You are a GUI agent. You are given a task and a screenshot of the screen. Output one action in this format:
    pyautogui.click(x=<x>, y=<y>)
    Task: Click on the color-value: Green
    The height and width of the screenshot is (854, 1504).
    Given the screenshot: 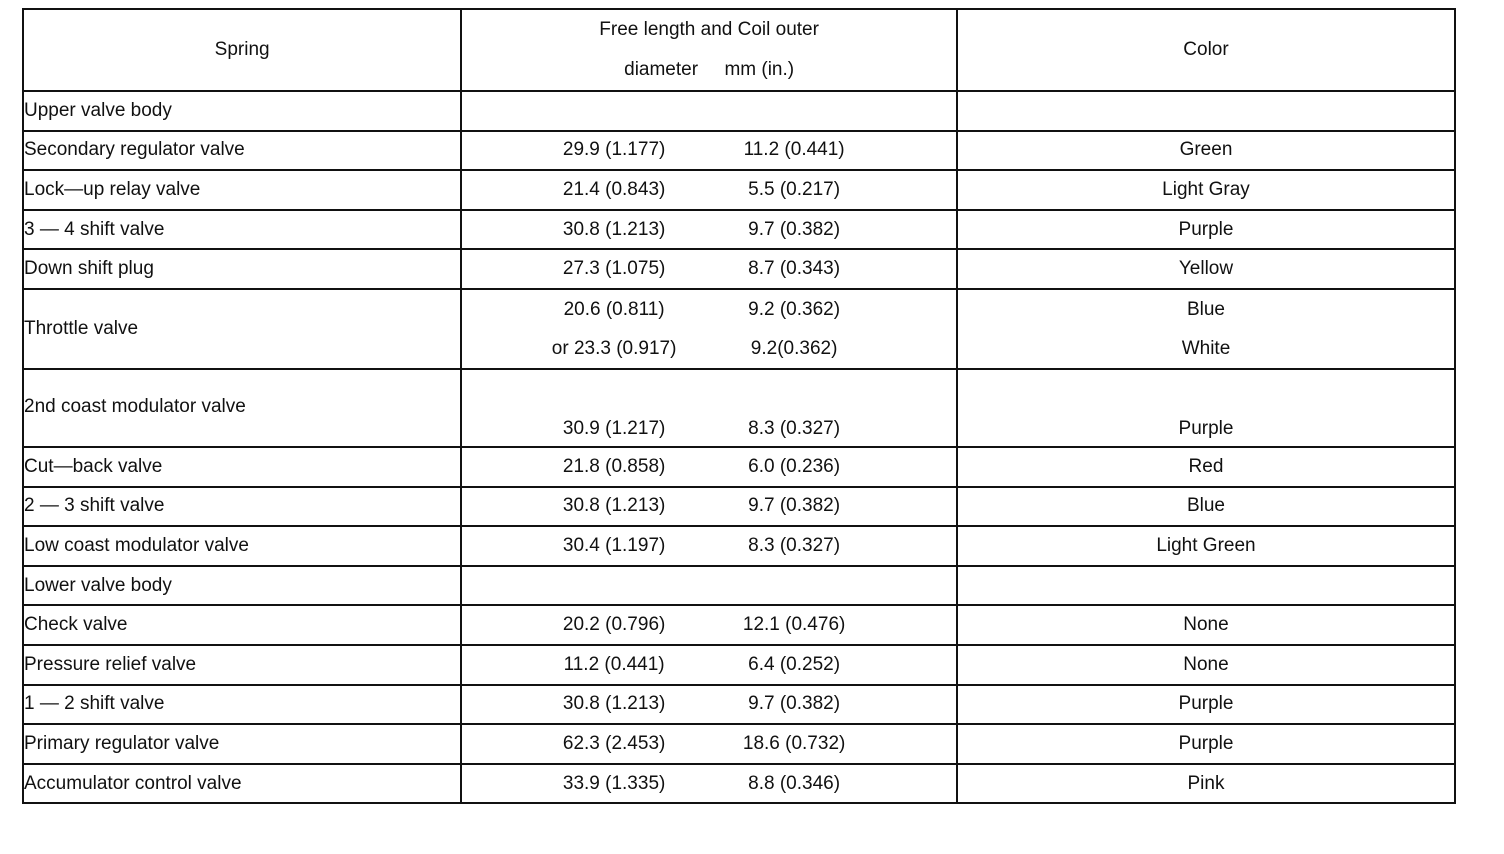 What is the action you would take?
    pyautogui.click(x=1206, y=150)
    